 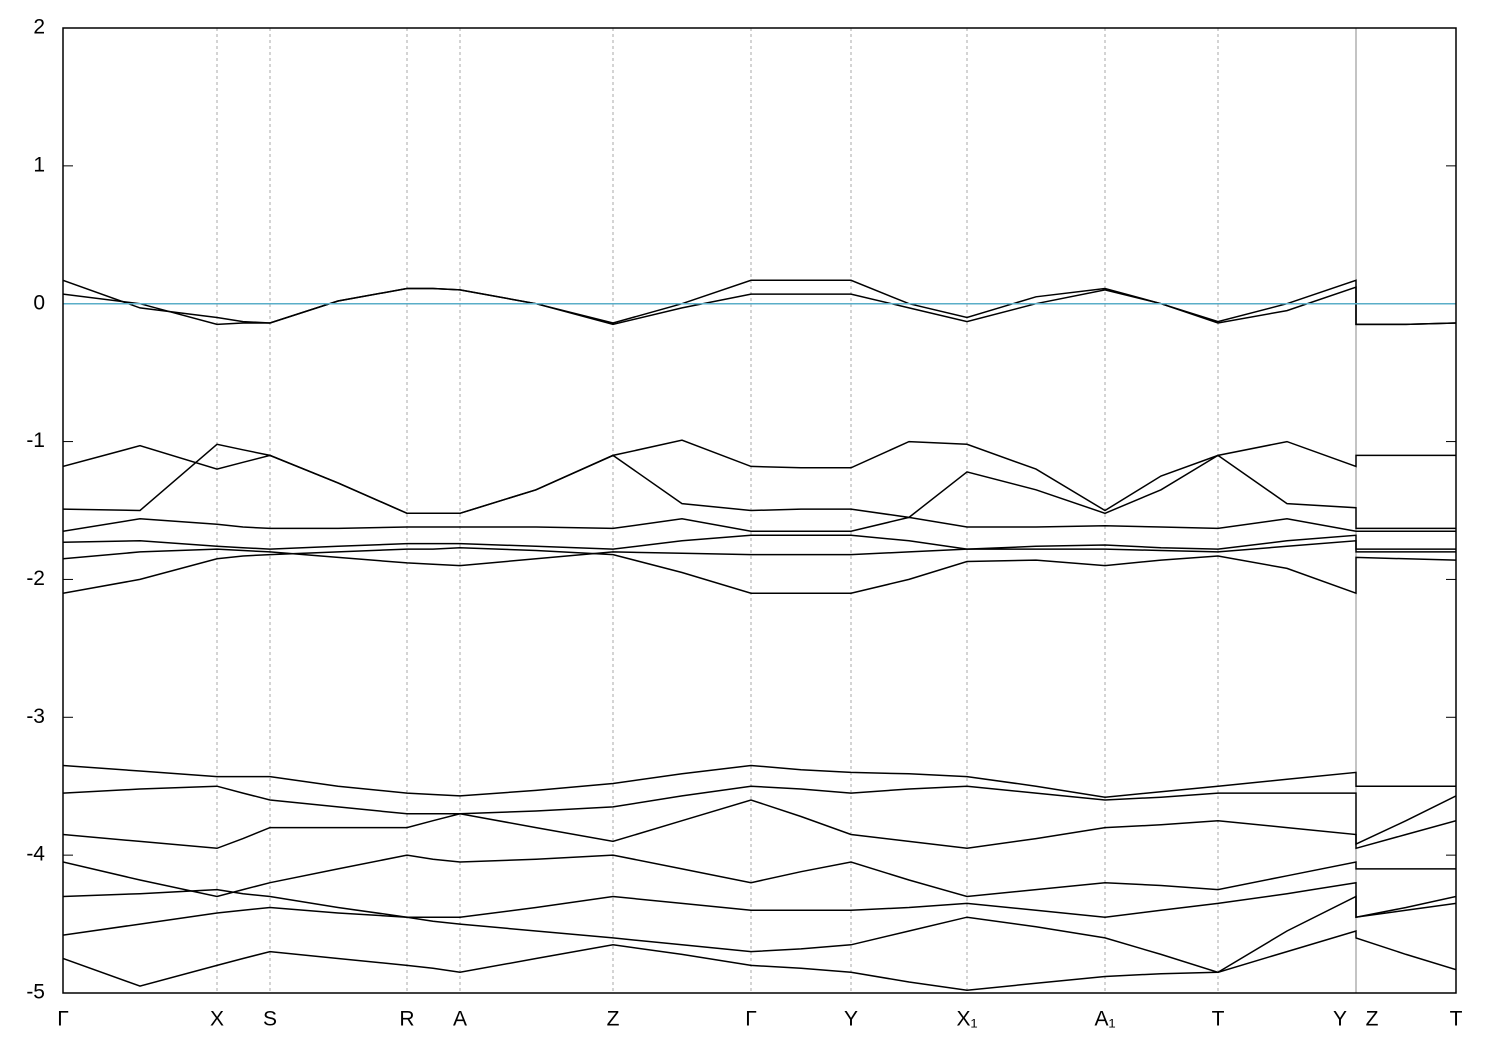 I want to click on x-tick-label: X, so click(x=217, y=1019).